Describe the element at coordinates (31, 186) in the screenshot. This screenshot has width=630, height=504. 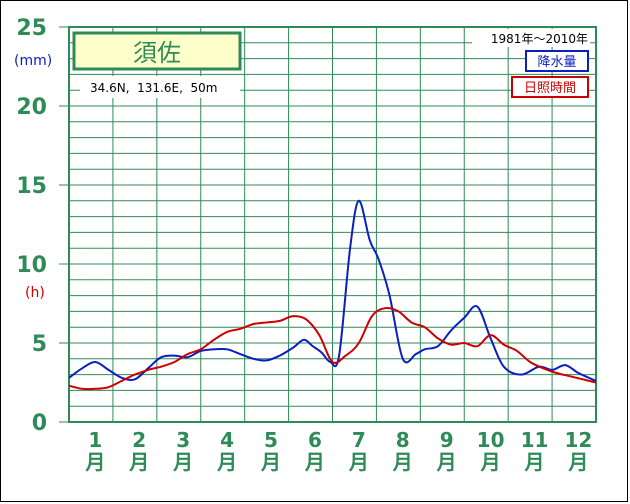
I see `y-tick-label: 15` at that location.